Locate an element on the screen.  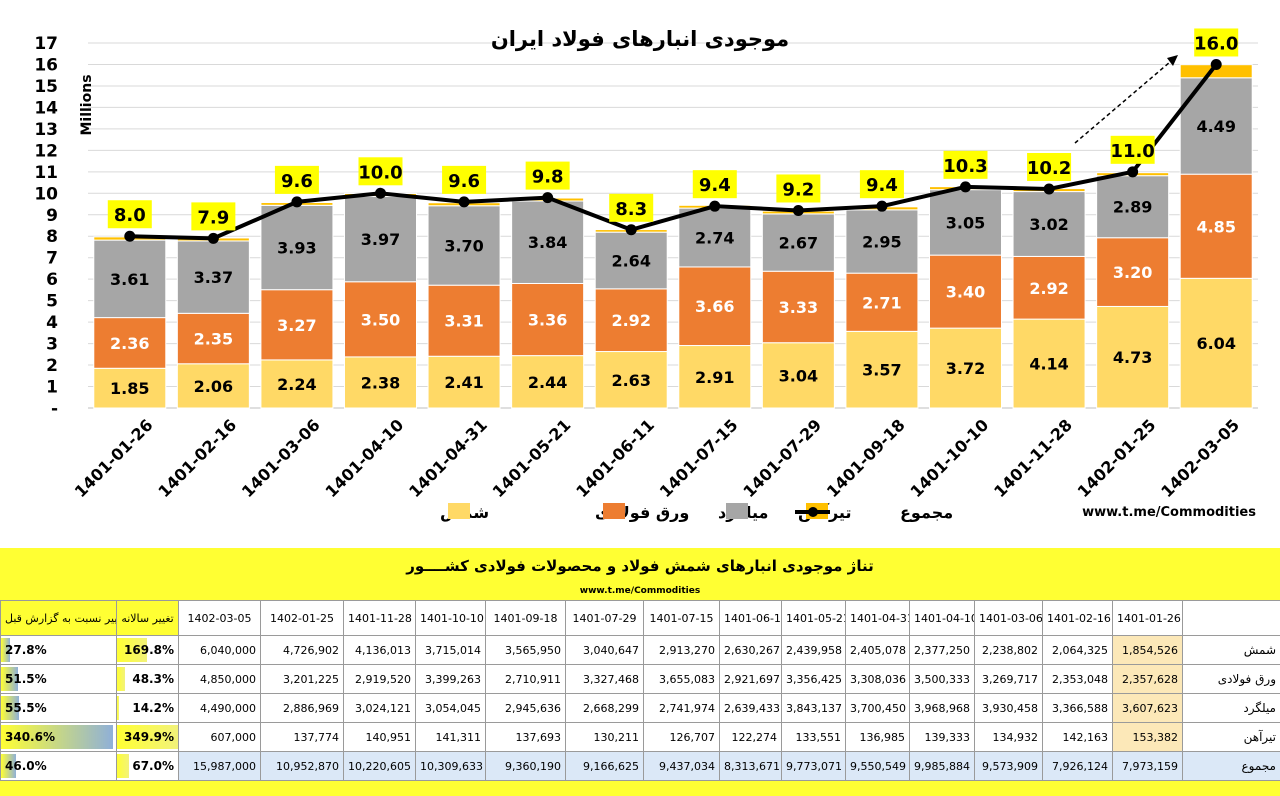
yoy-data-bar is located at coordinates (121, 679).